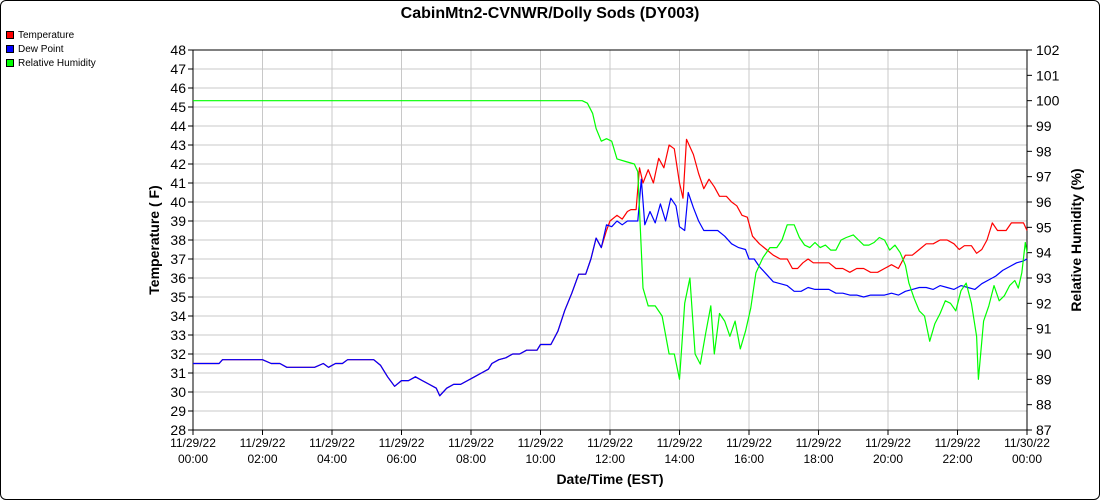 The width and height of the screenshot is (1100, 500). What do you see at coordinates (1076, 239) in the screenshot?
I see `y-axis-label-right: Relative Humidity (%)` at bounding box center [1076, 239].